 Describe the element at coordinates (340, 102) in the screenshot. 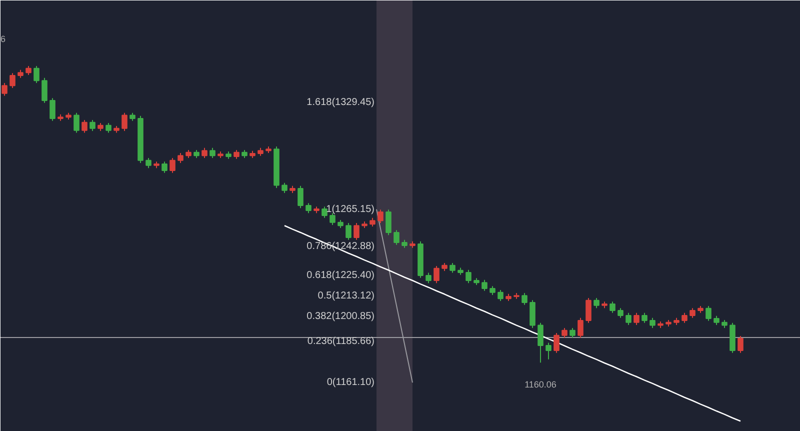

I see `annotation: 1.618(1329.45)` at that location.